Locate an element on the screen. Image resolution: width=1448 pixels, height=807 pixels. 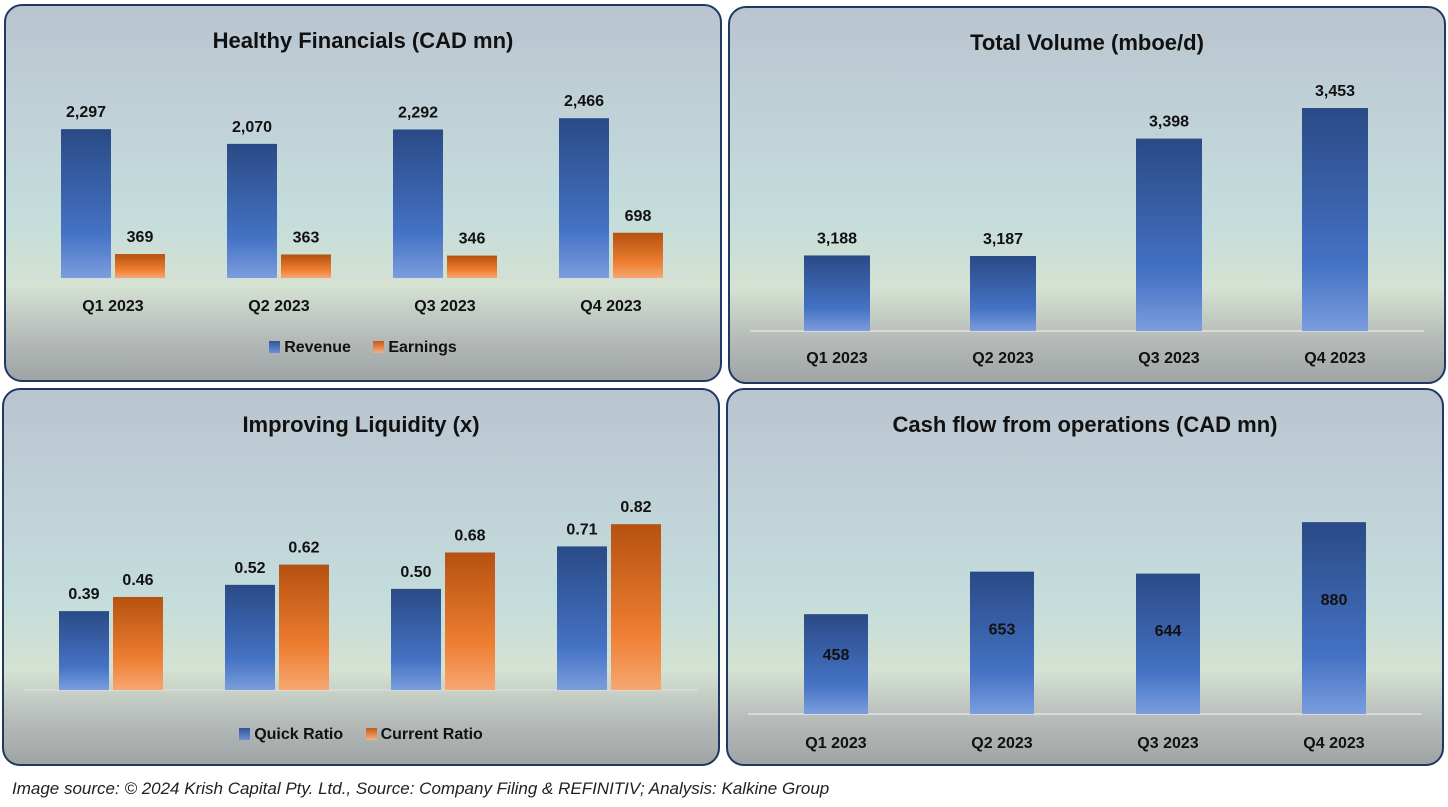
data-label: 2,466 is located at coordinates (584, 101).